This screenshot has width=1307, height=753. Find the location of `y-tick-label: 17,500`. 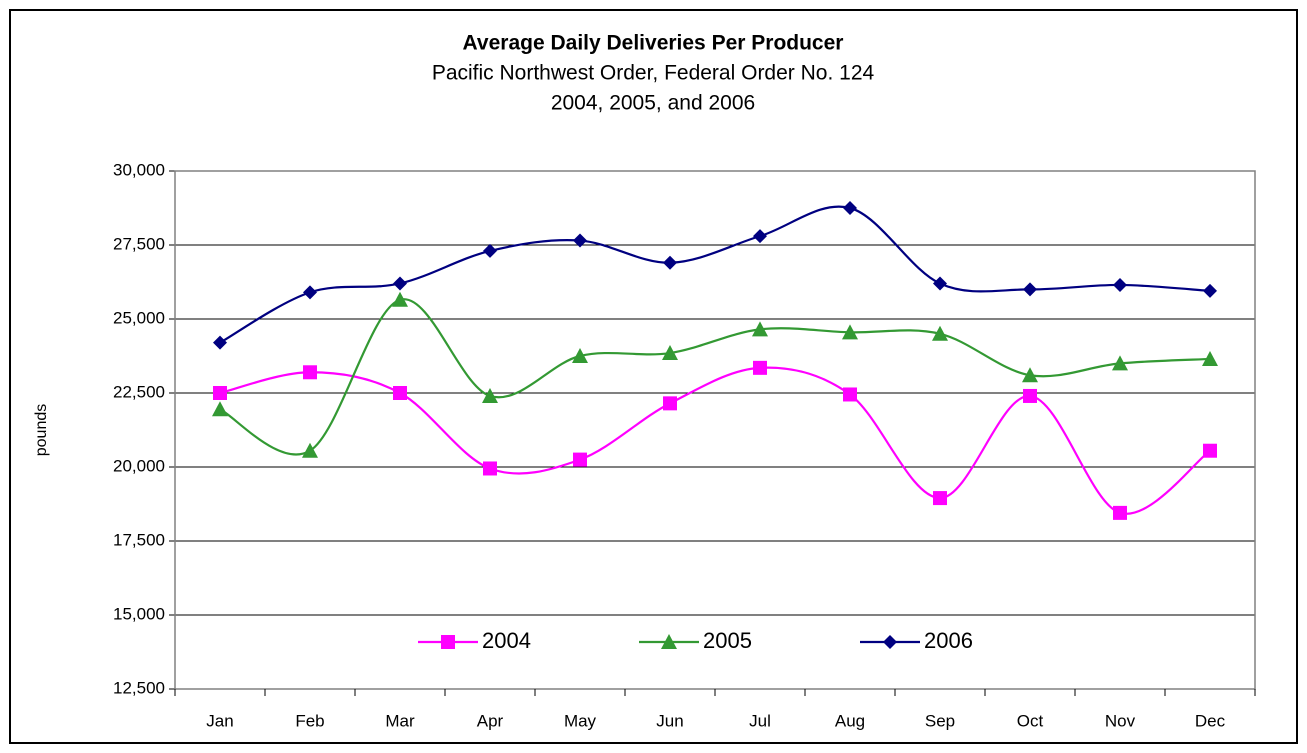

y-tick-label: 17,500 is located at coordinates (139, 539).